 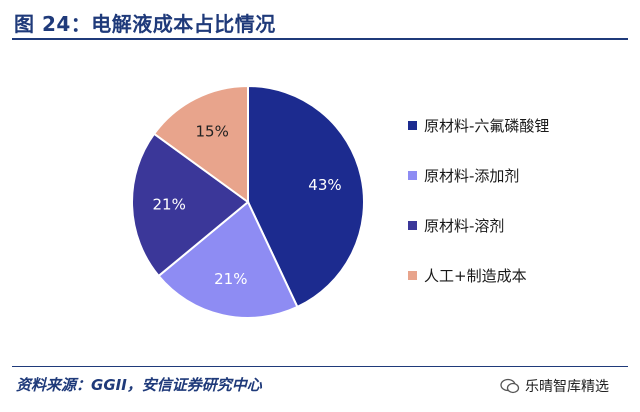 I want to click on chart-title: 图 24：电解液成本占比情况, so click(x=145, y=24).